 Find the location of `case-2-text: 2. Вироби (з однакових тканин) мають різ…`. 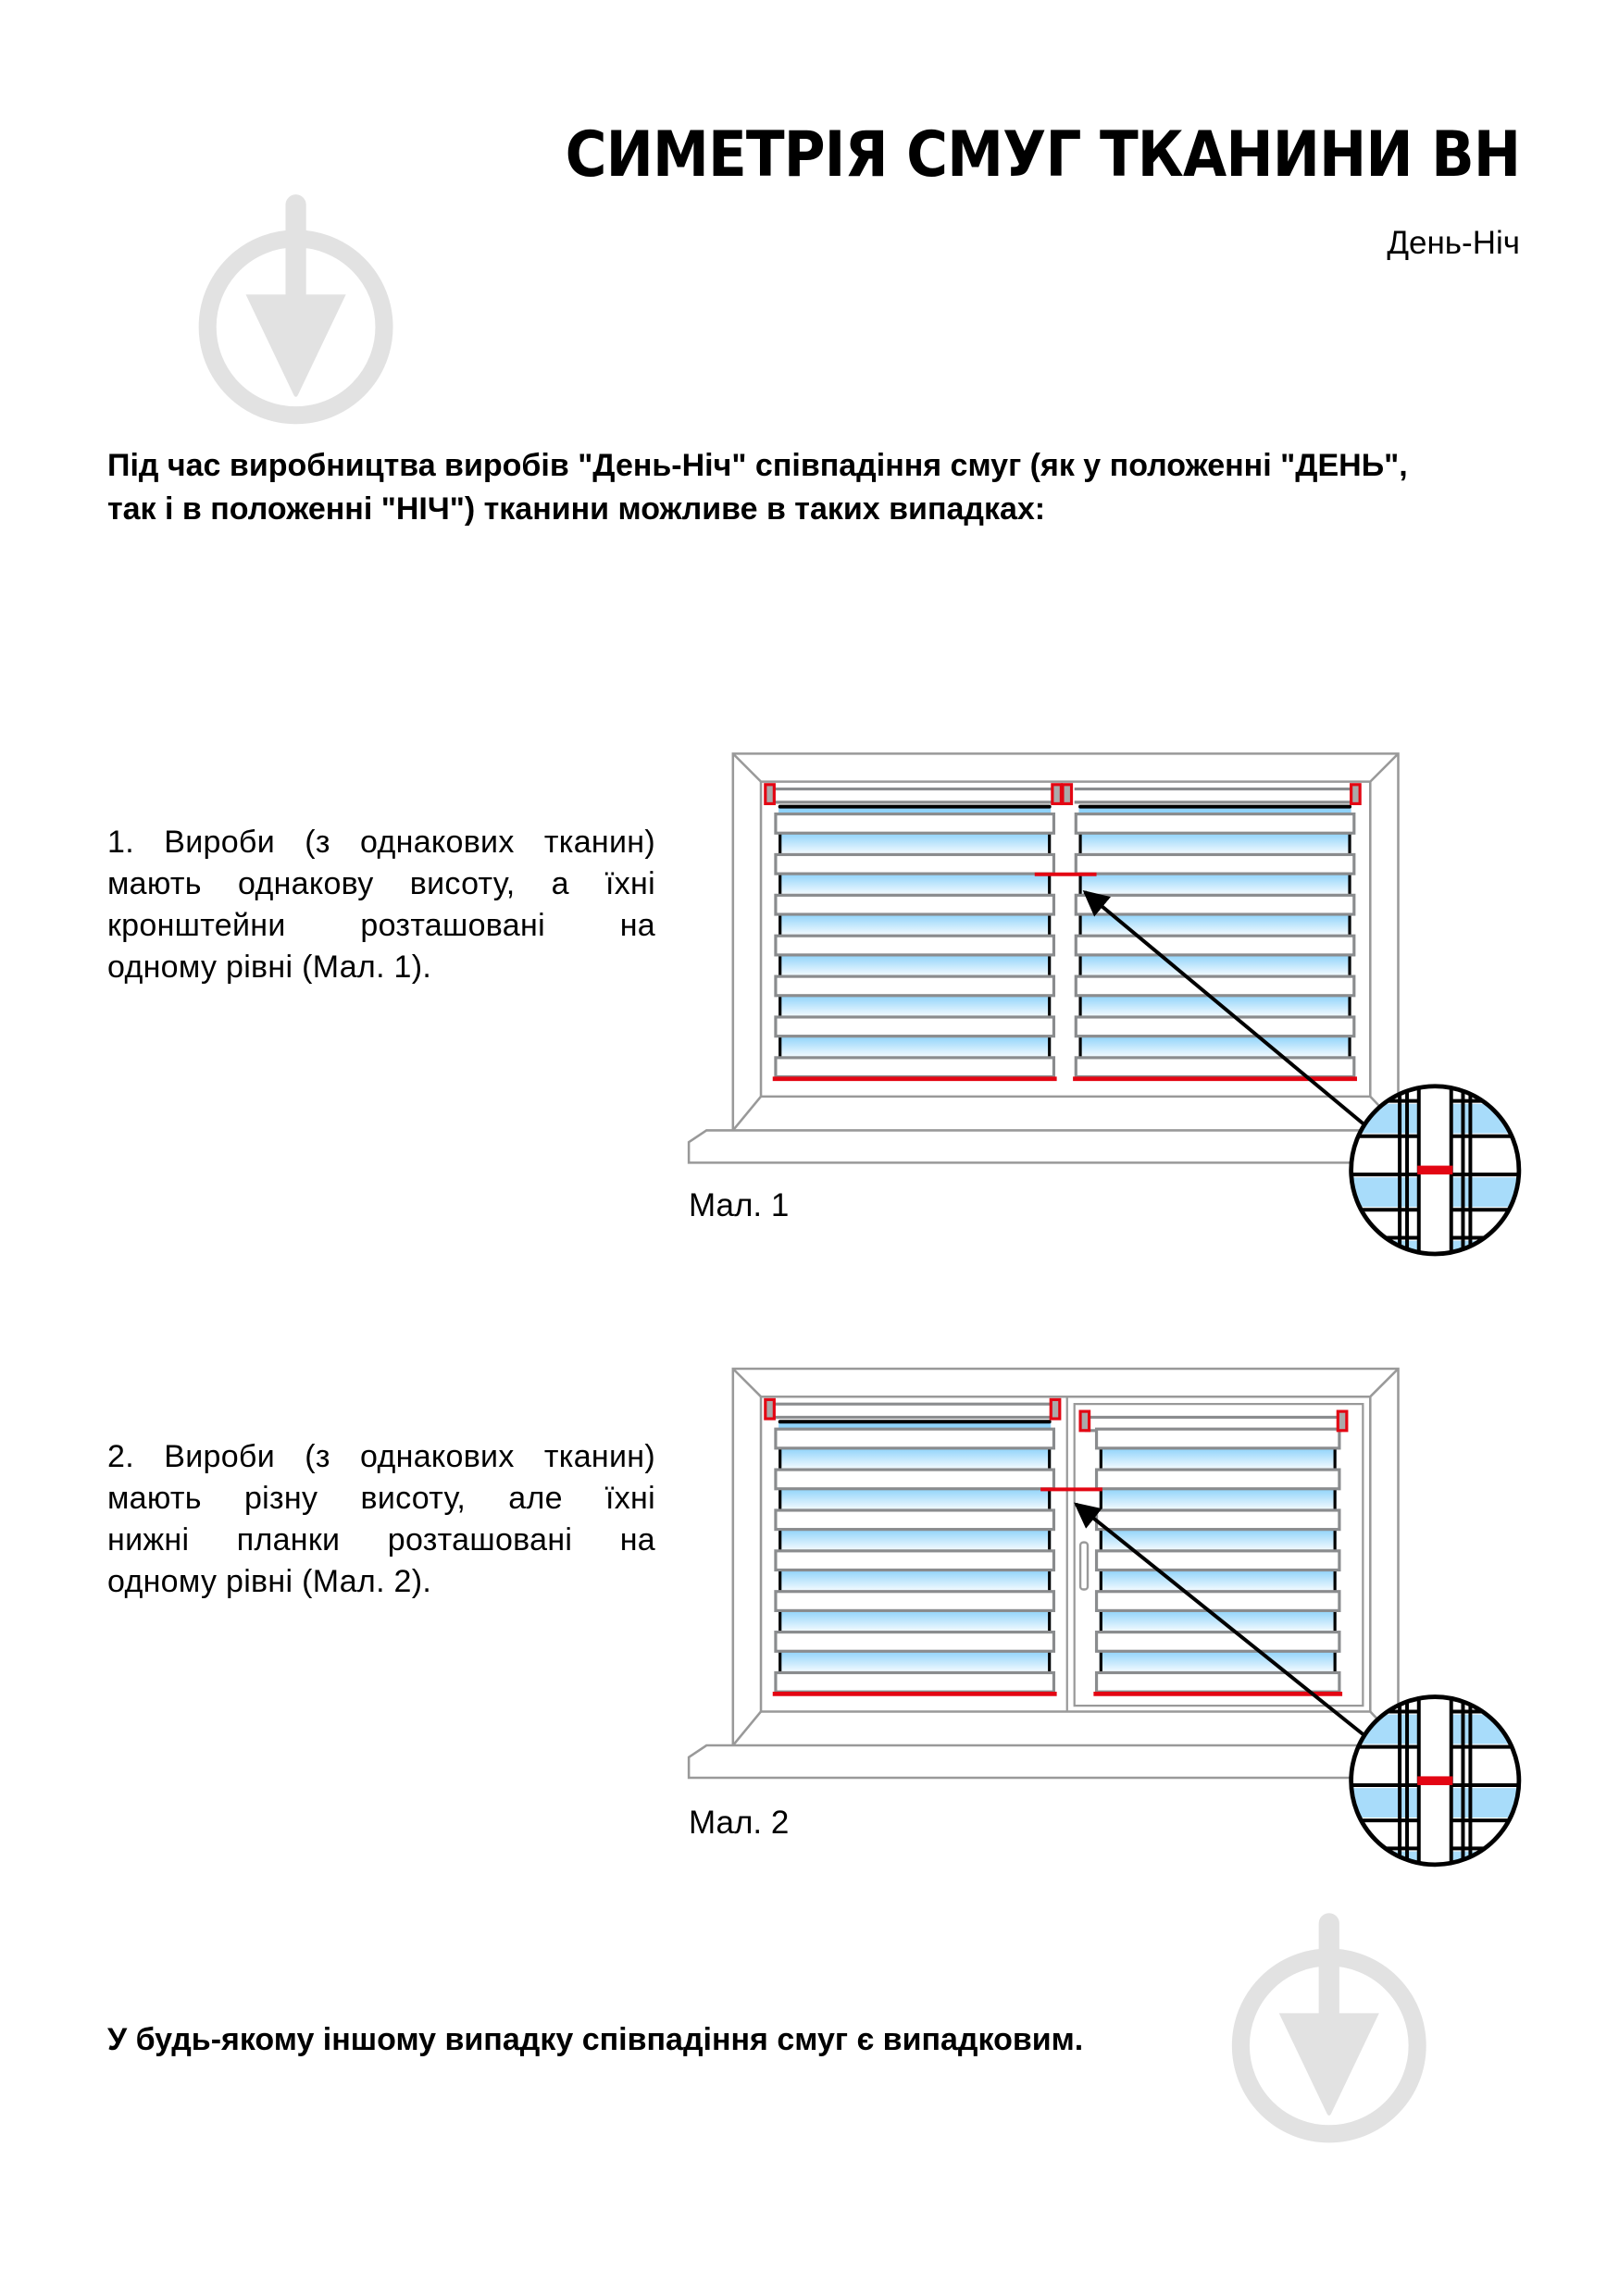

case-2-text: 2. Вироби (з однакових тканин) мають різ… is located at coordinates (381, 1520).